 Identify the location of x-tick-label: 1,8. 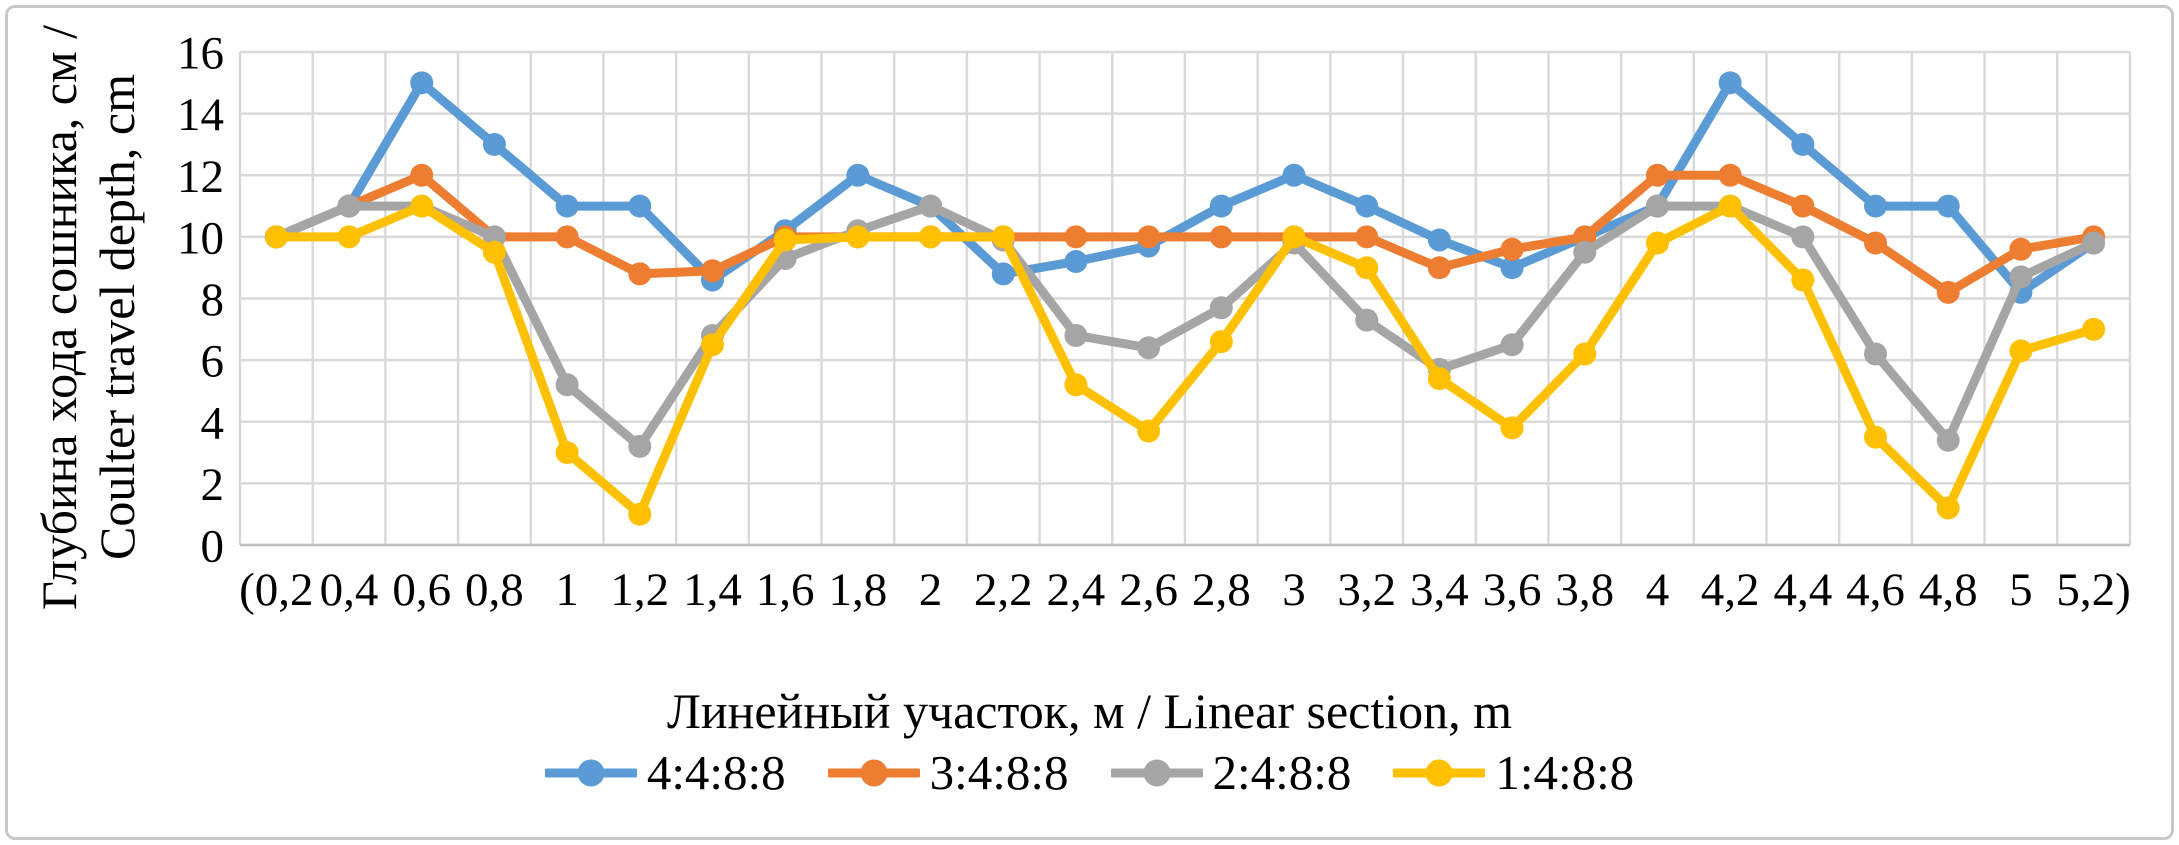
(857, 590).